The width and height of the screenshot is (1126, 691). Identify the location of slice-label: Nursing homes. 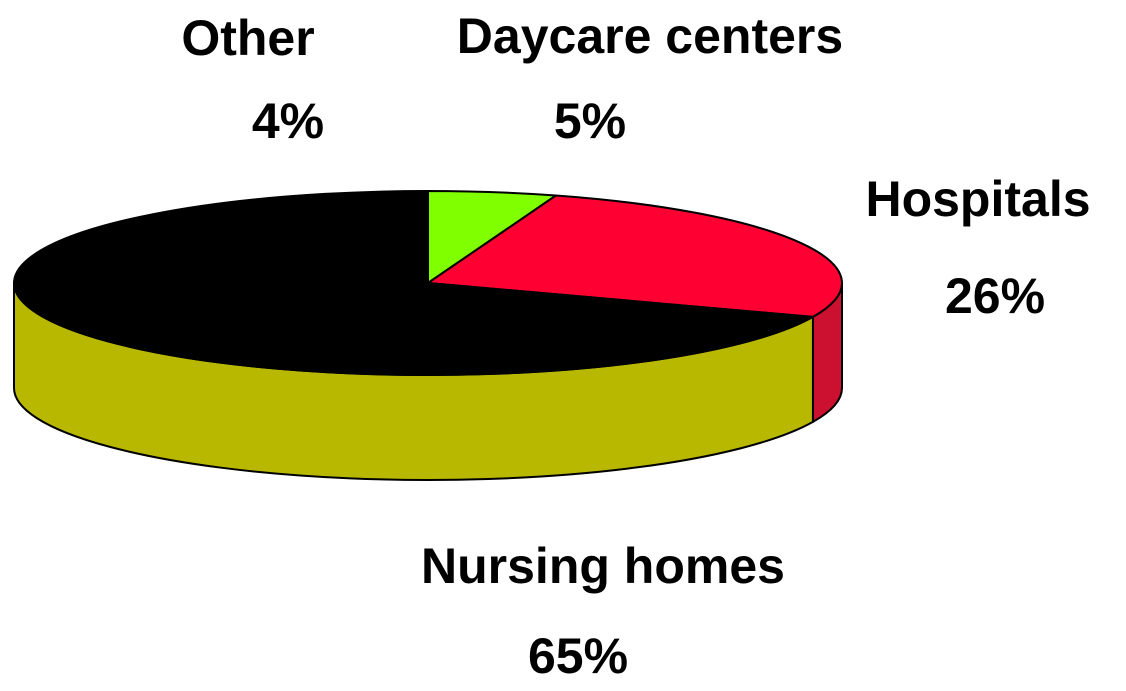
(603, 566).